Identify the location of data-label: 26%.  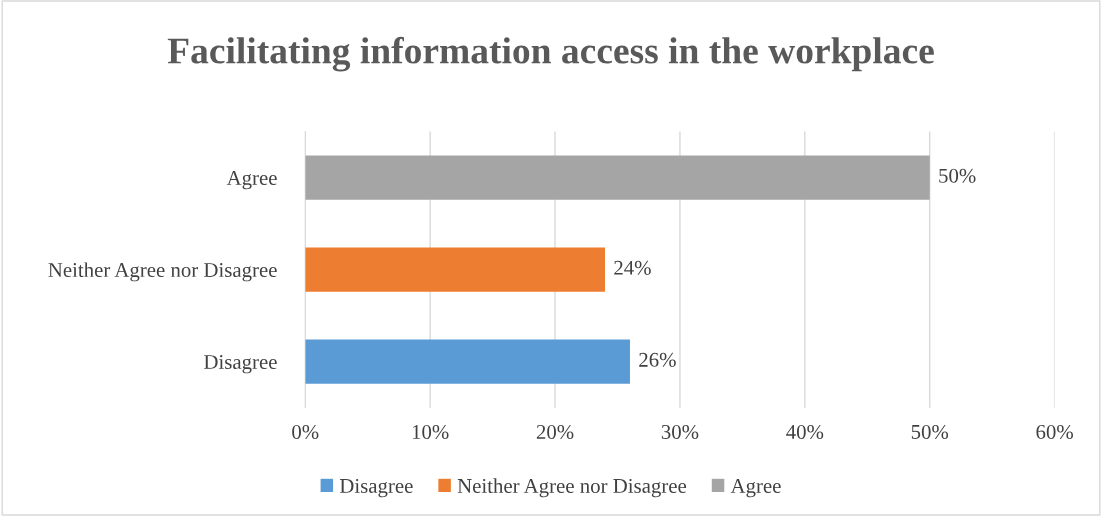
(657, 359).